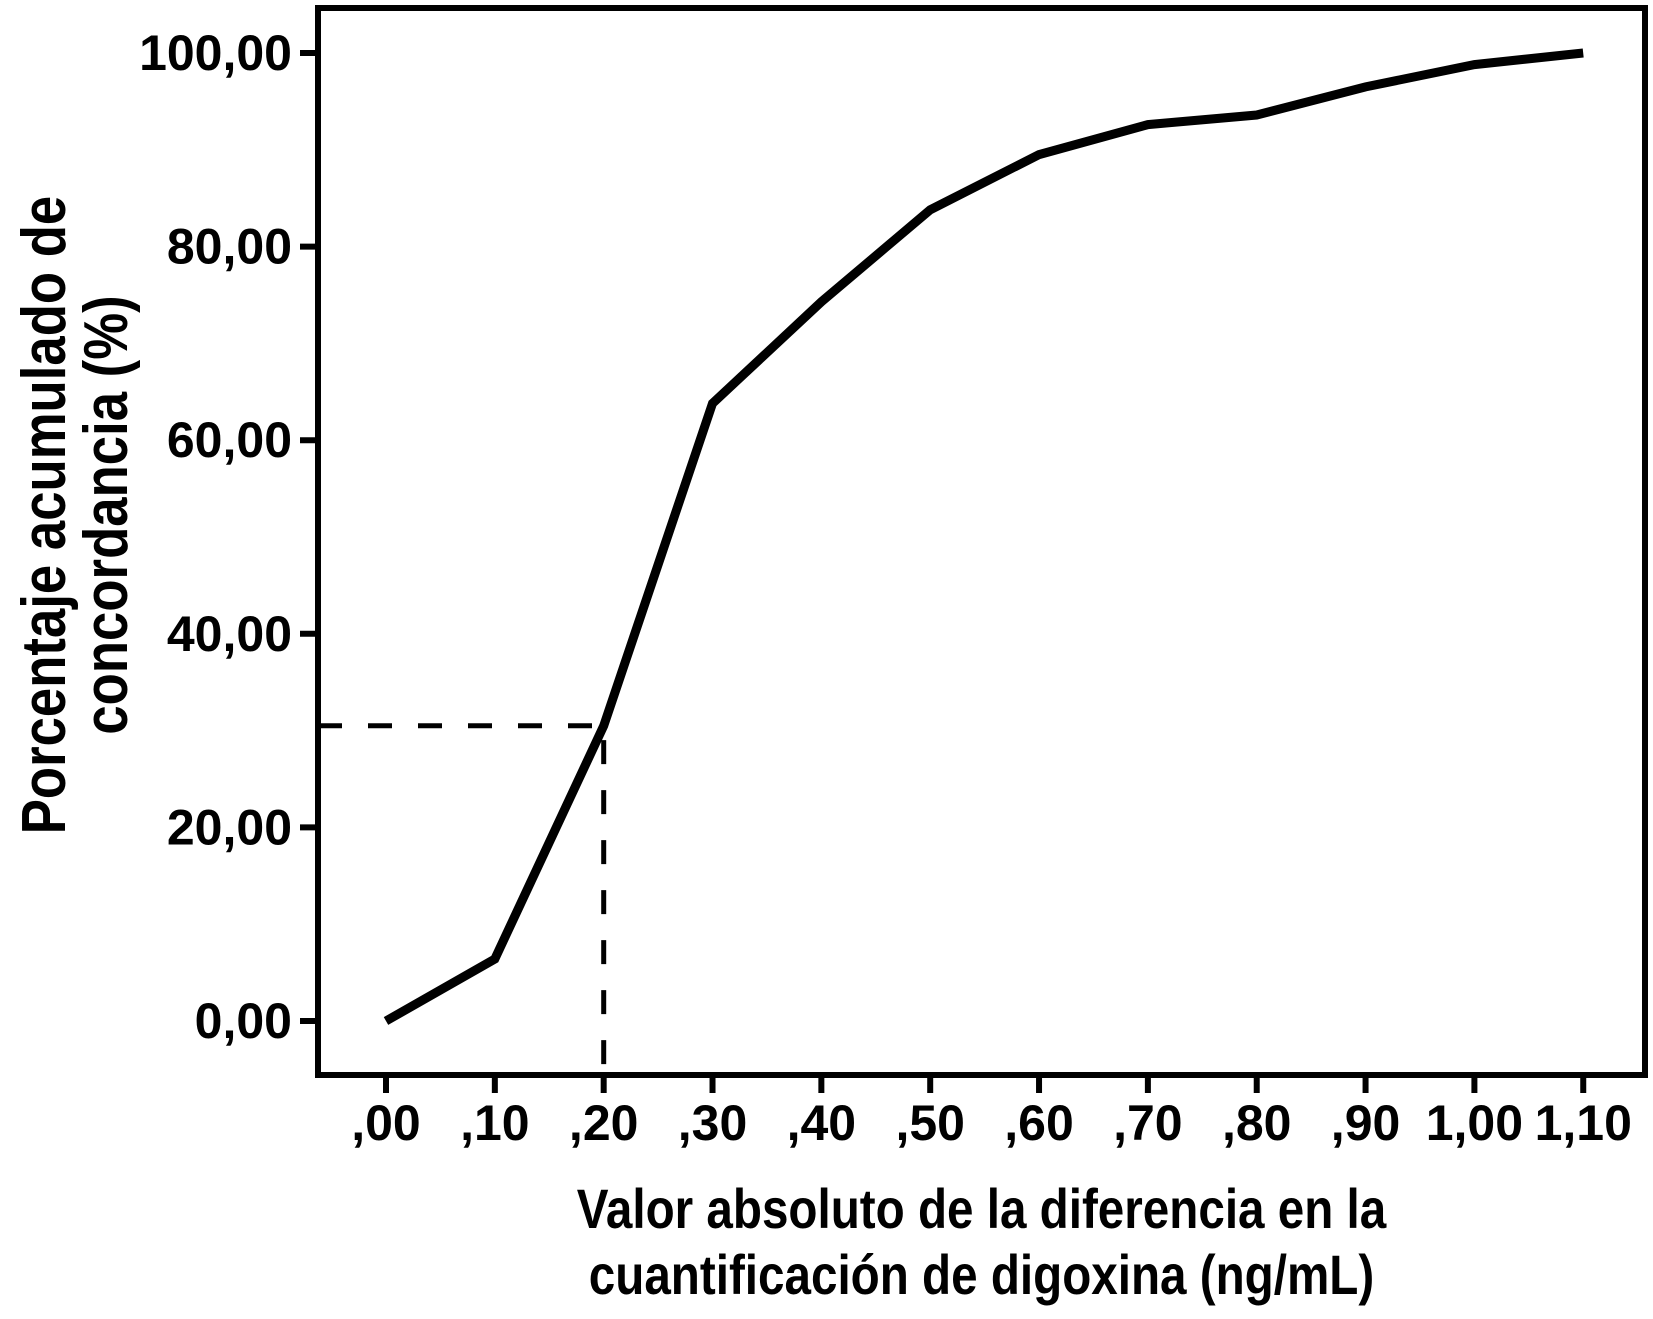  Describe the element at coordinates (106, 515) in the screenshot. I see `y-axis-title-line2: concordancia (%)` at that location.